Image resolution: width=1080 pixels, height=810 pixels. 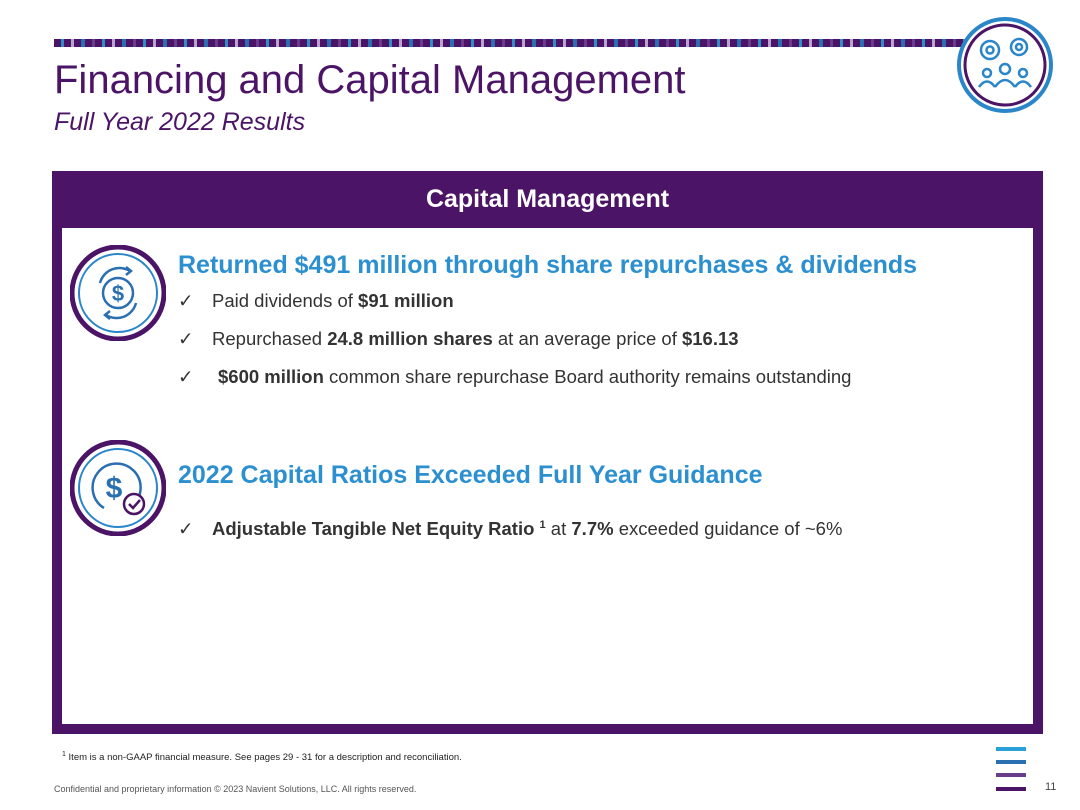 What do you see at coordinates (180, 122) in the screenshot?
I see `page-subtitle: Full Year 2022 Results` at bounding box center [180, 122].